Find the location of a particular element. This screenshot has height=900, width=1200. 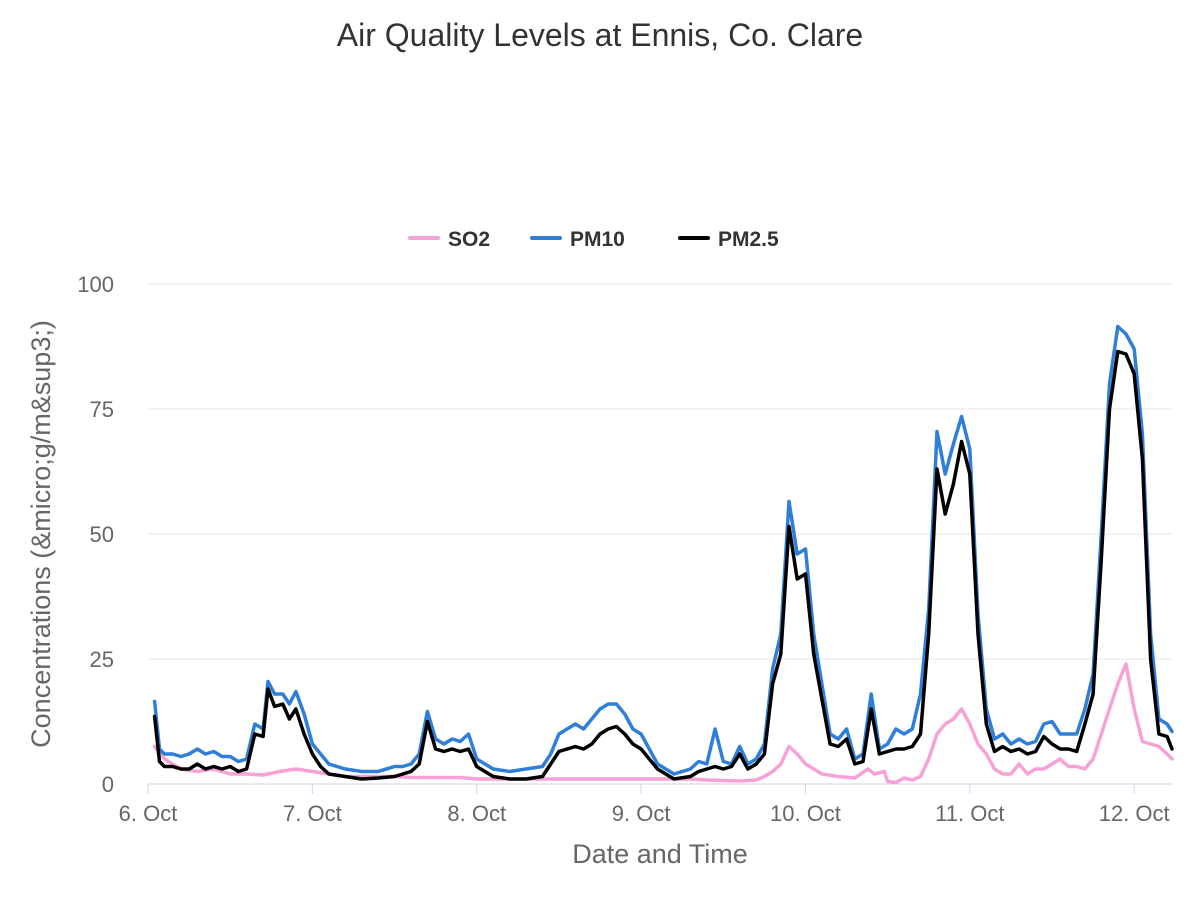

y-tick-label: 100 is located at coordinates (95, 284).